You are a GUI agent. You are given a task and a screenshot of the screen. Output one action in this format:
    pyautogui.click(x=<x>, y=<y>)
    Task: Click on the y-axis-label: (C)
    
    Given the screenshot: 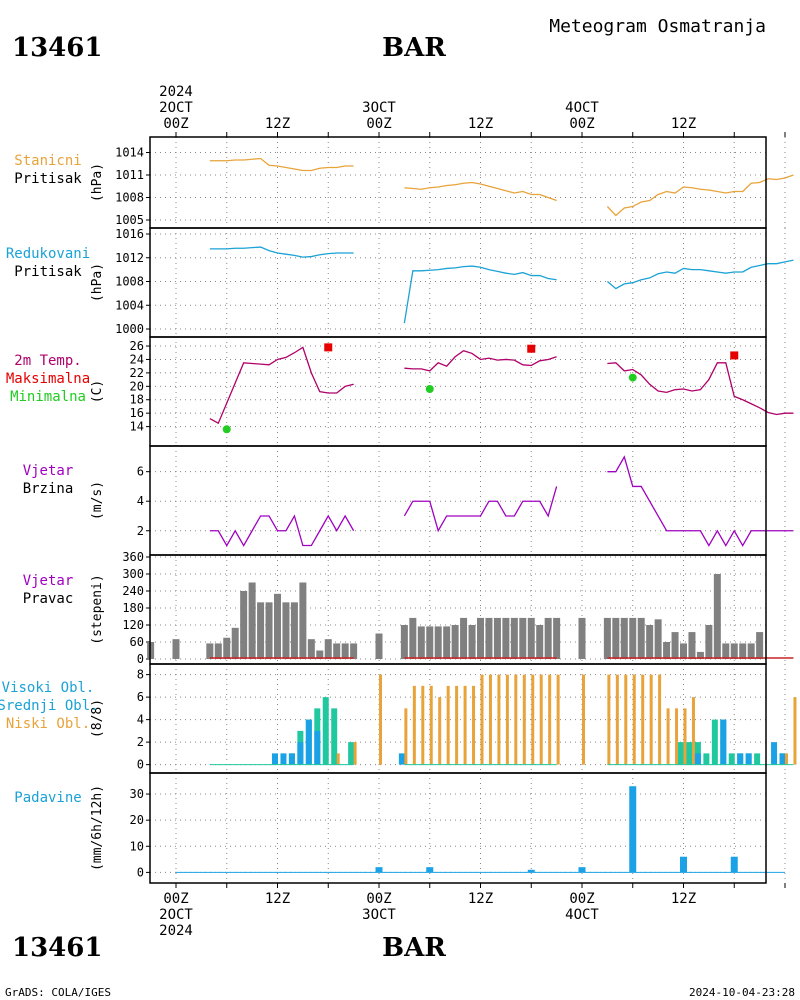 What is the action you would take?
    pyautogui.click(x=97, y=391)
    